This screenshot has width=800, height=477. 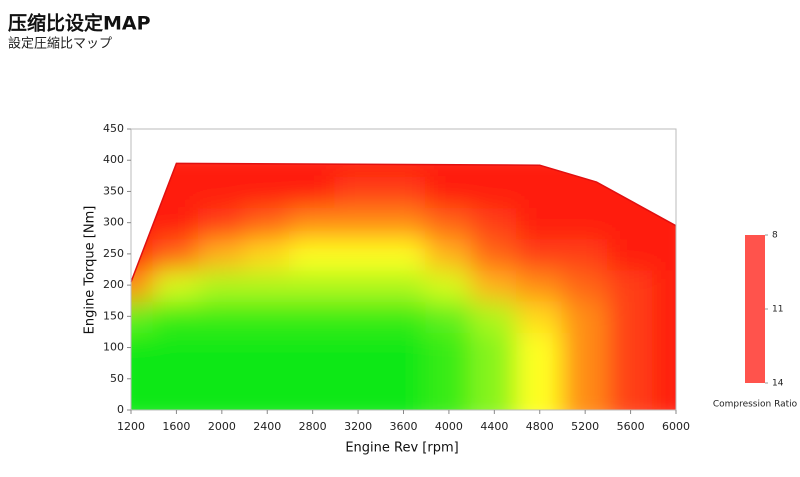 I want to click on y-tick-label: 0, so click(x=120, y=409).